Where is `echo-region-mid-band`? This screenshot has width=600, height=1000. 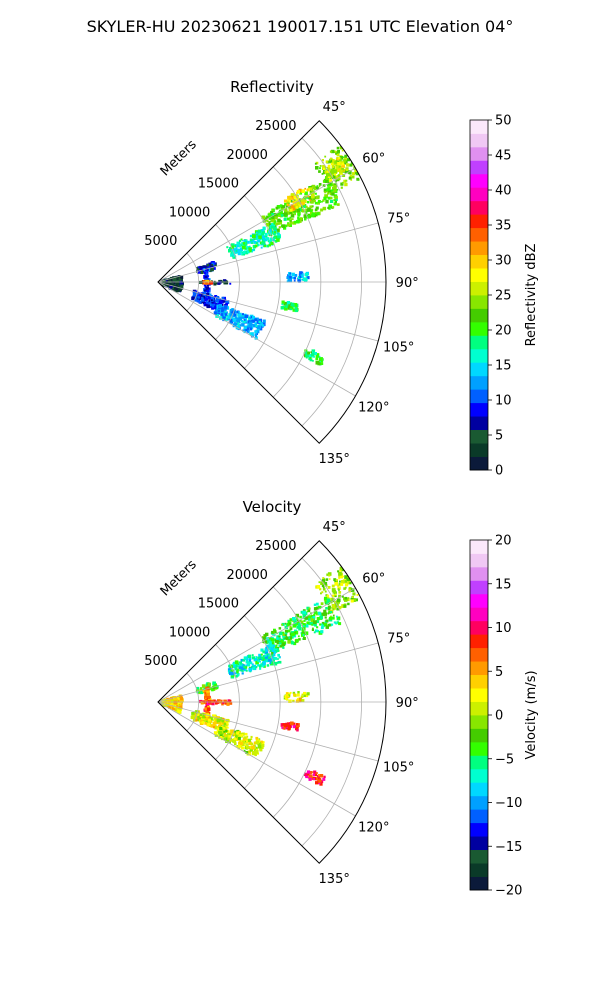 echo-region-mid-band is located at coordinates (301, 625).